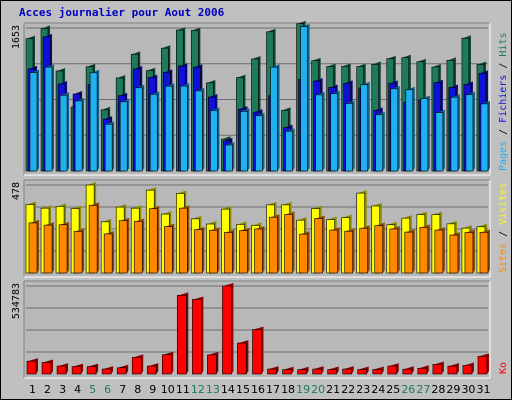  Describe the element at coordinates (503, 156) in the screenshot. I see `legend-item: Pages` at that location.